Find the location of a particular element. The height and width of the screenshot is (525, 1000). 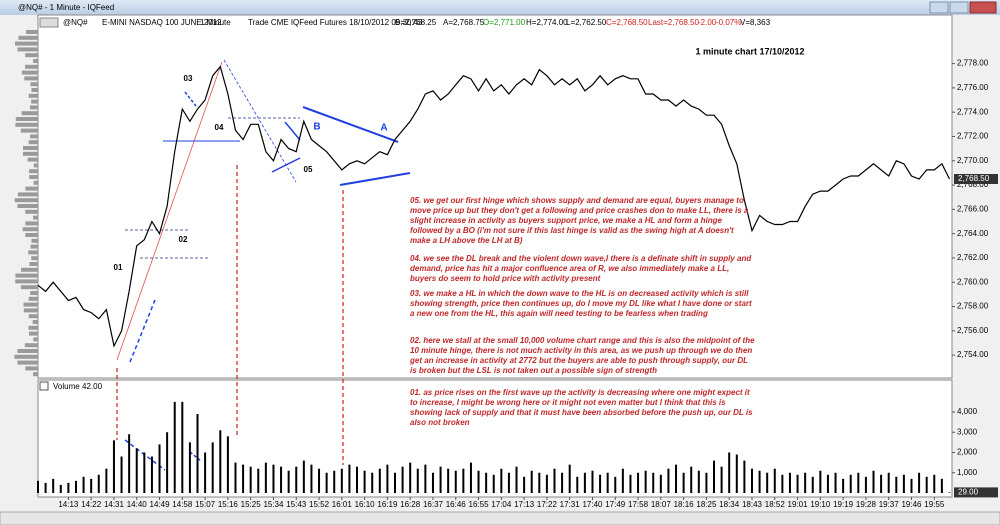

maximize-button is located at coordinates (959, 7).